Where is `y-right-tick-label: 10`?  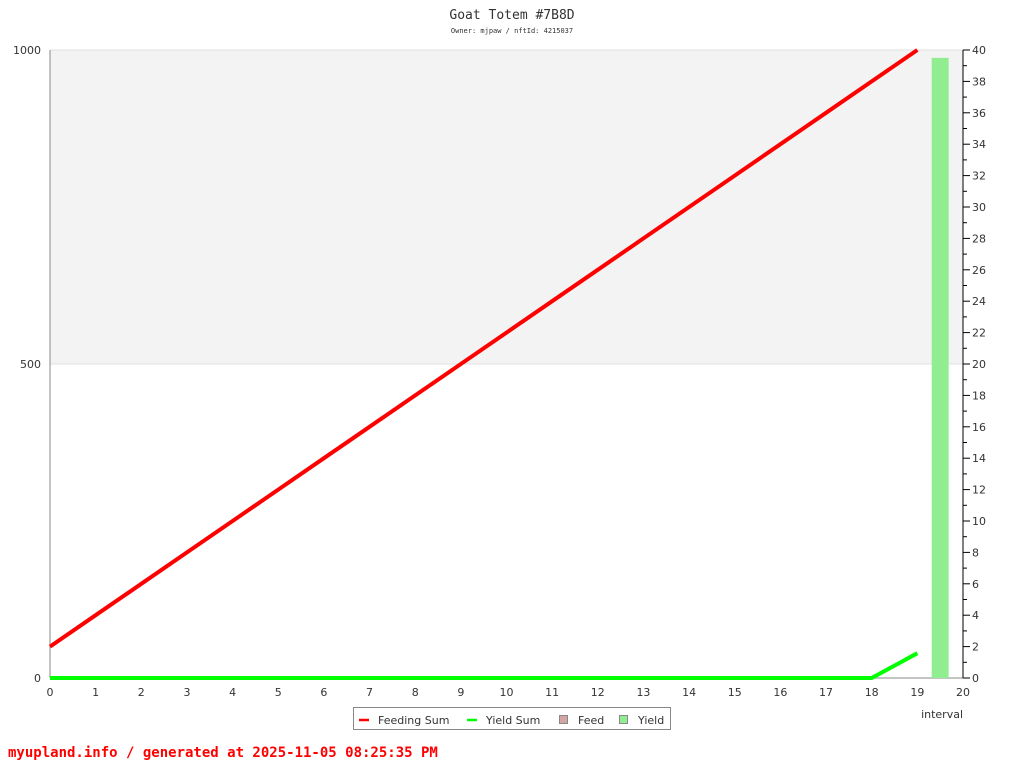
y-right-tick-label: 10 is located at coordinates (979, 521).